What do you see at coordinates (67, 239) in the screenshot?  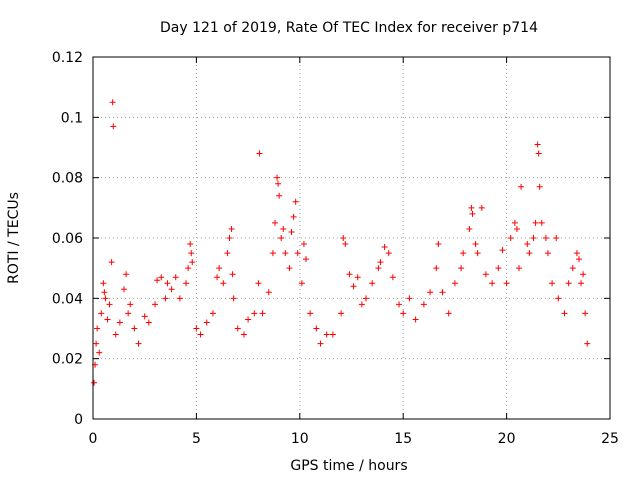 I see `y-tick-label: 0.06` at bounding box center [67, 239].